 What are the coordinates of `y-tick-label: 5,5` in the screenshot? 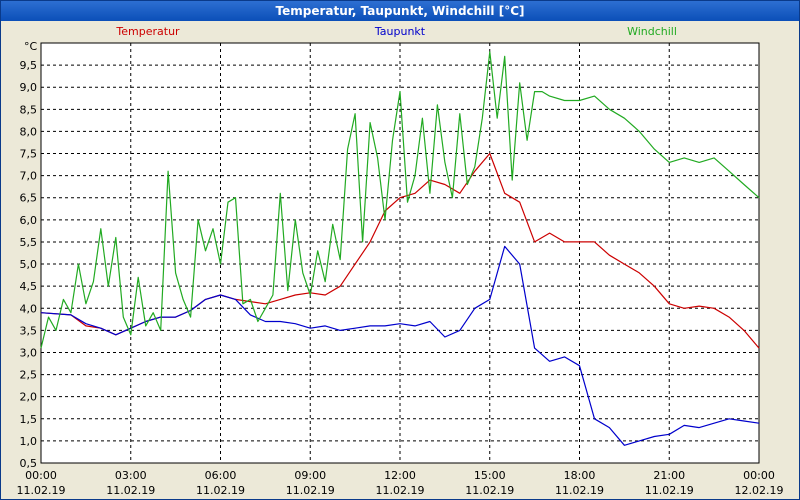 It's located at (29, 242).